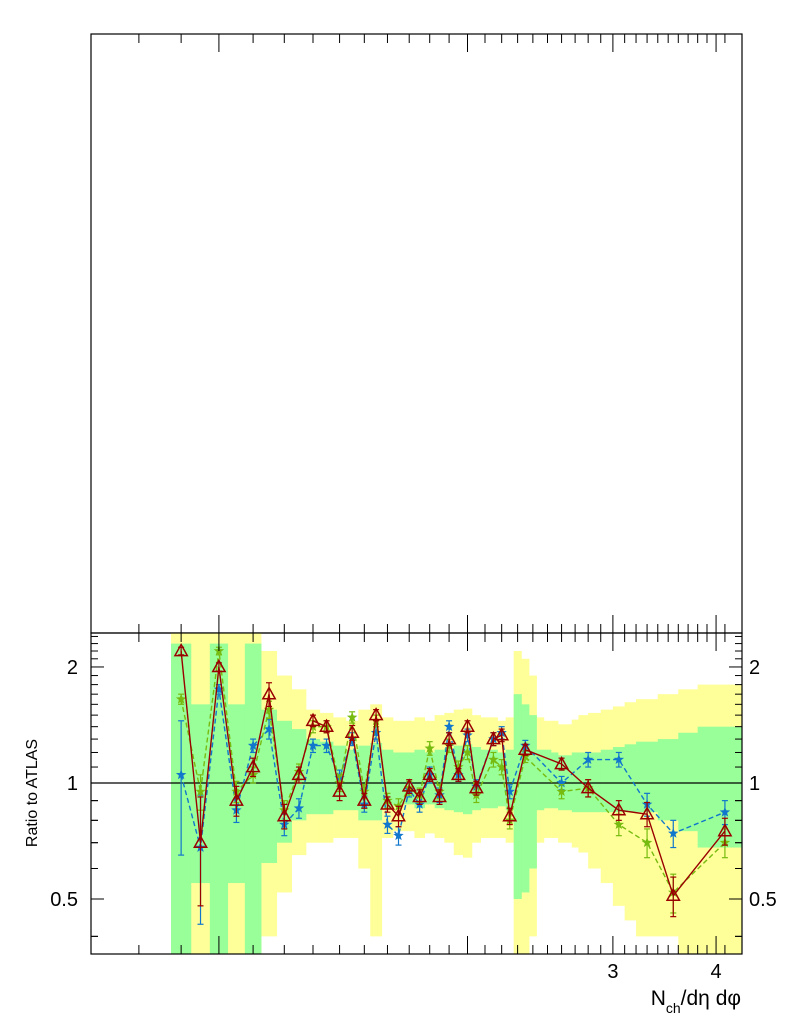 This screenshot has width=786, height=1024. What do you see at coordinates (716, 972) in the screenshot?
I see `x-tick-label: 4` at bounding box center [716, 972].